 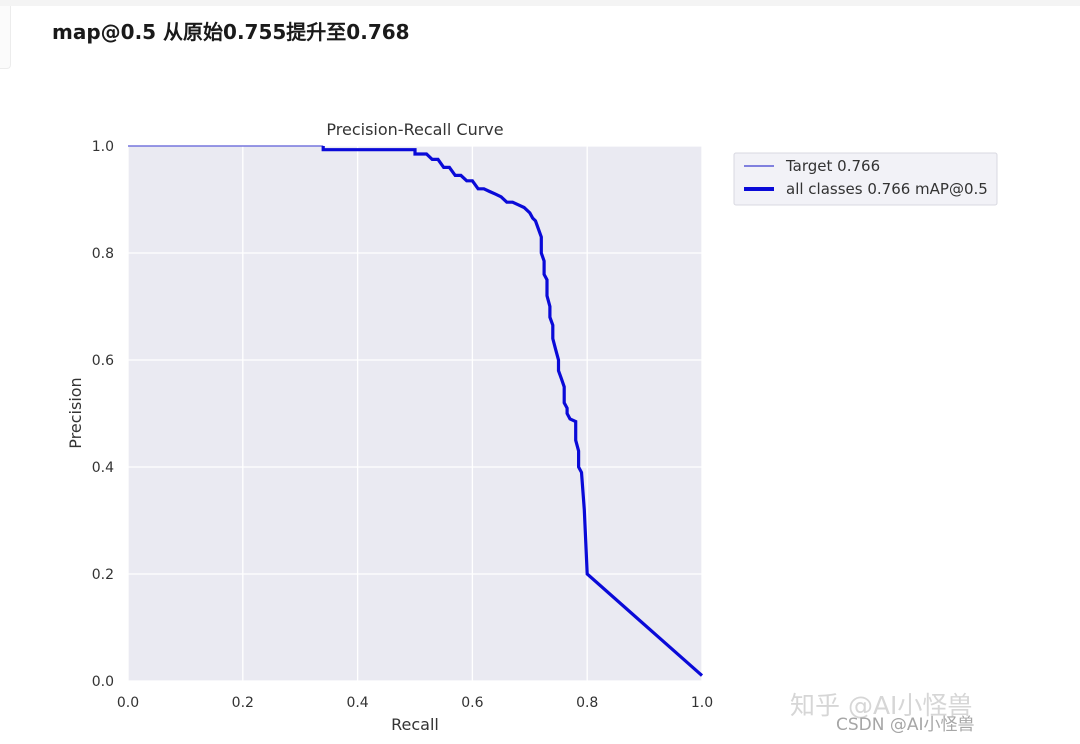 What do you see at coordinates (75, 412) in the screenshot?
I see `y-axis-label: Precision` at bounding box center [75, 412].